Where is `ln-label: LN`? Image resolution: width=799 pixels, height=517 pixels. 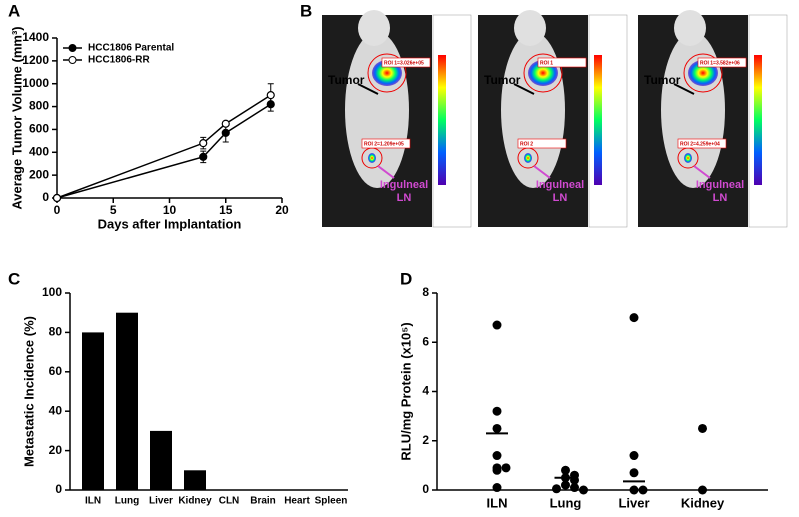 ln-label: LN is located at coordinates (720, 198).